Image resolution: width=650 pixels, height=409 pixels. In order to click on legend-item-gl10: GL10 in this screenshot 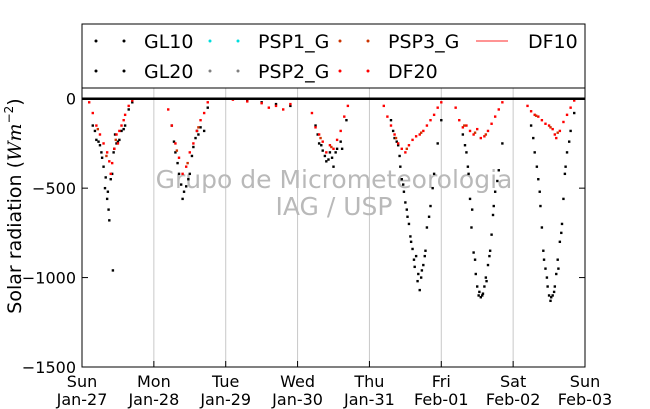, I will do `click(144, 42)`.